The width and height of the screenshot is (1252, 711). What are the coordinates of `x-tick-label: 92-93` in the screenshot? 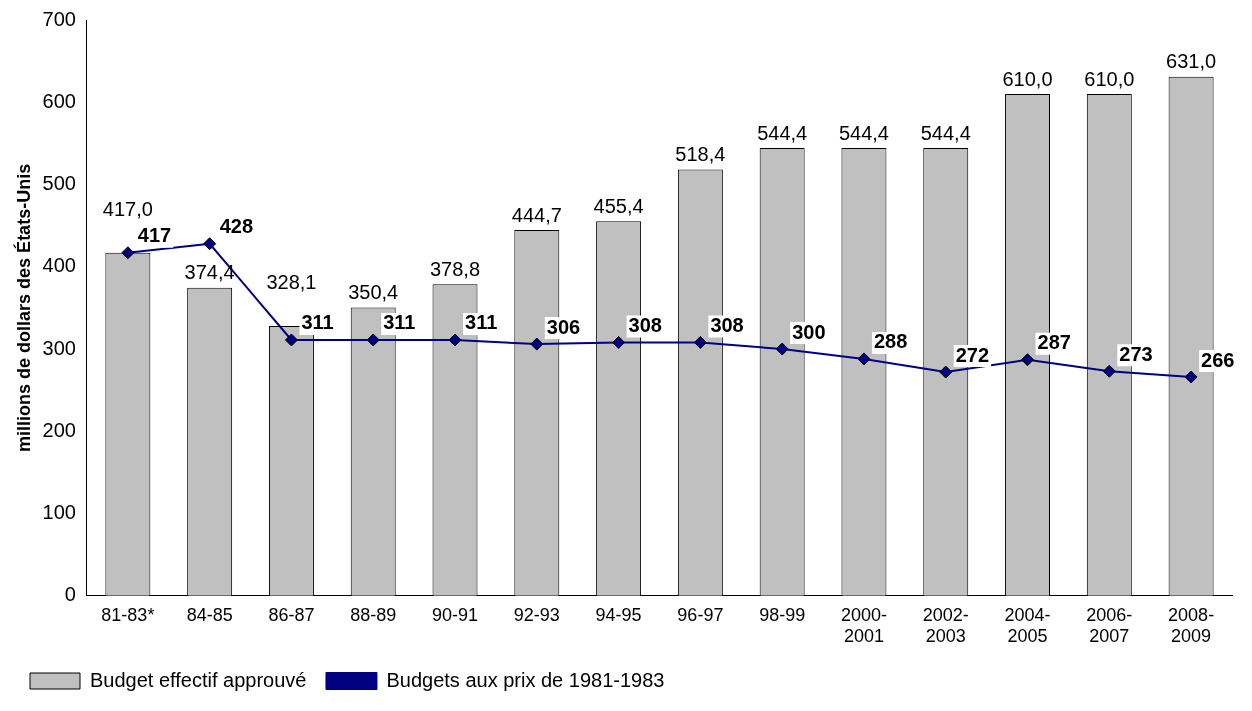 It's located at (536, 614).